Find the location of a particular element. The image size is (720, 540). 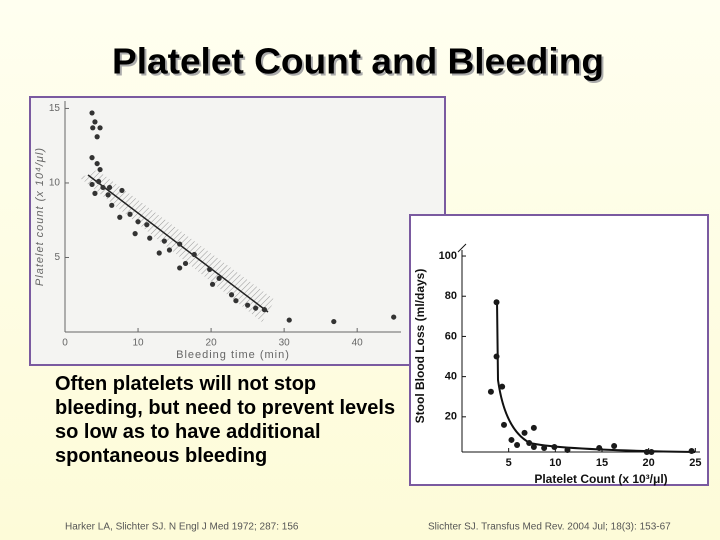

axis-break is located at coordinates (462, 248).